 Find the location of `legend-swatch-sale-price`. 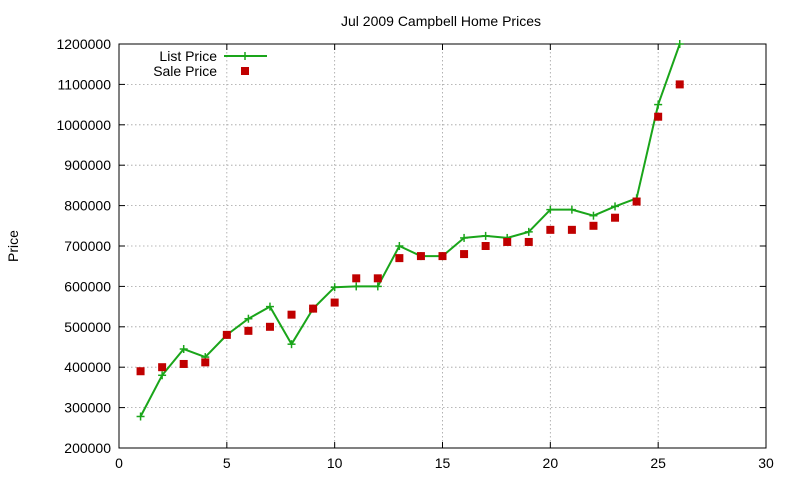

legend-swatch-sale-price is located at coordinates (245, 71).